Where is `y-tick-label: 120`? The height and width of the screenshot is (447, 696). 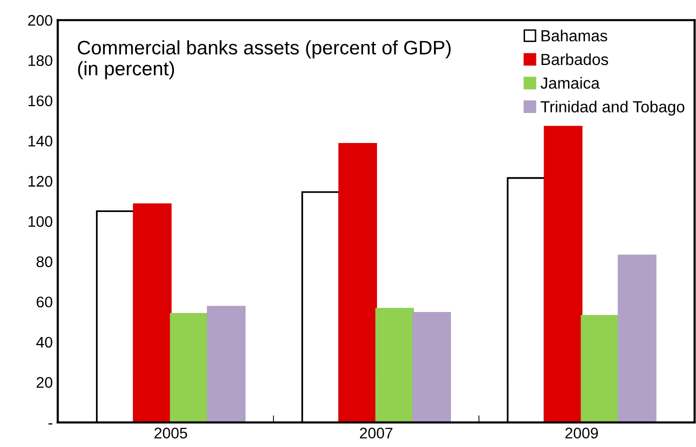
y-tick-label: 120 is located at coordinates (40, 181).